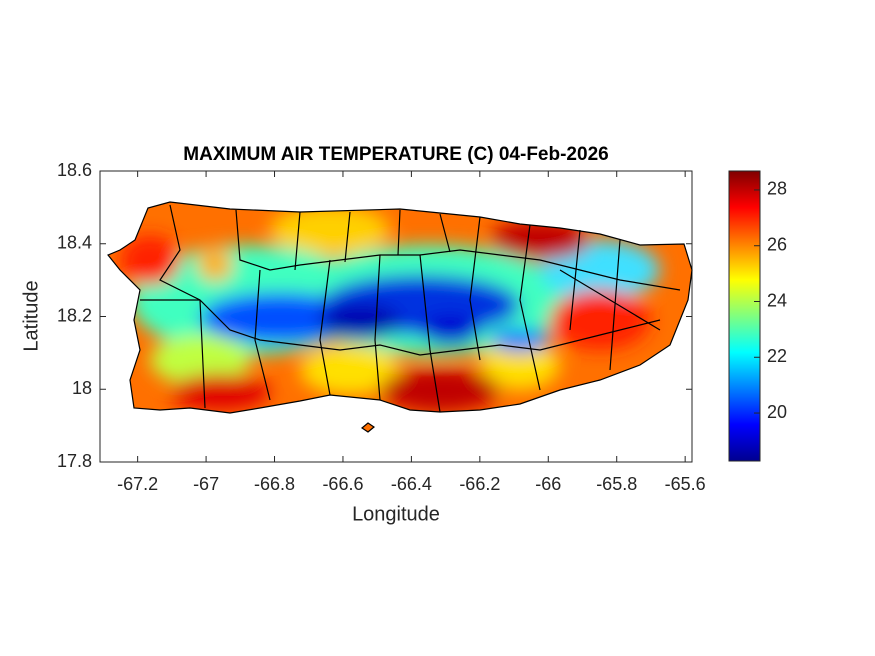 The image size is (875, 656). What do you see at coordinates (74, 315) in the screenshot?
I see `y-tick-label: 18.2` at bounding box center [74, 315].